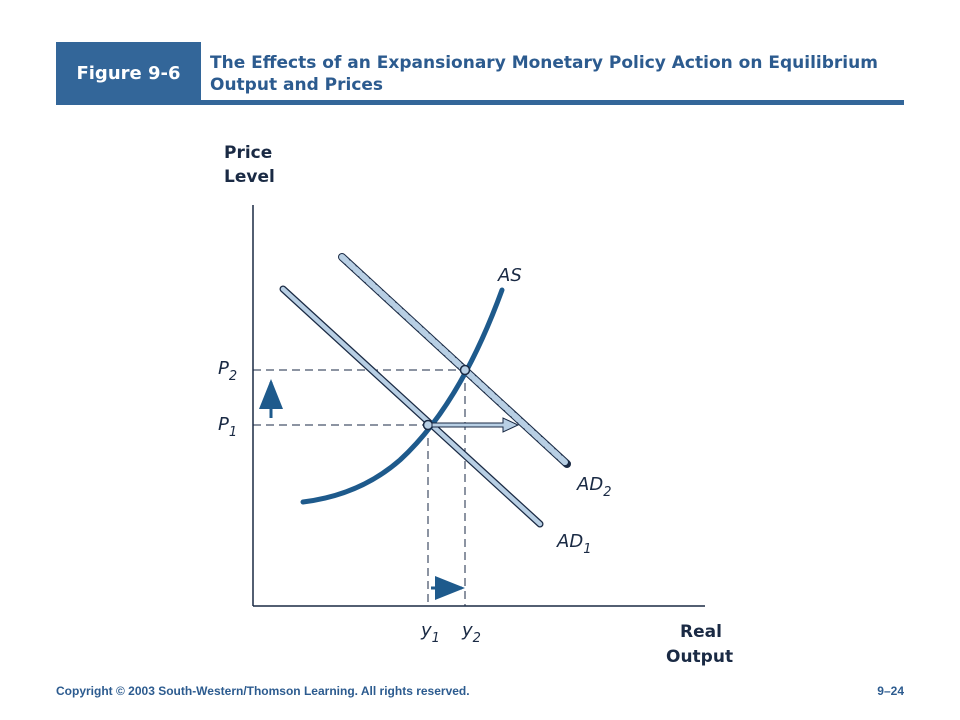 The image size is (960, 720). I want to click on ad2-curve-beads, so click(454, 360).